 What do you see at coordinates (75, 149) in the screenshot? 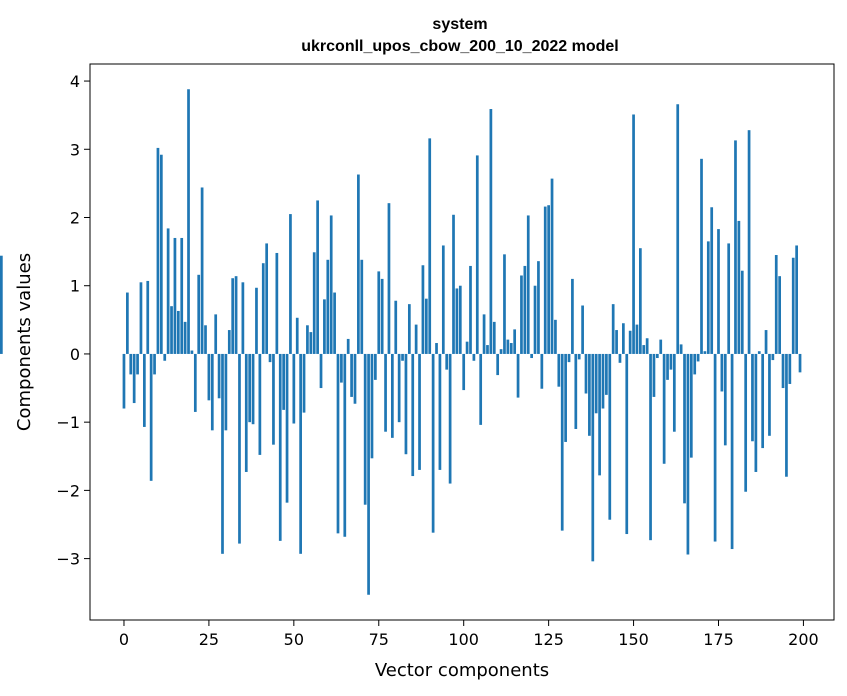
I see `y-tick-label: 3` at bounding box center [75, 149].